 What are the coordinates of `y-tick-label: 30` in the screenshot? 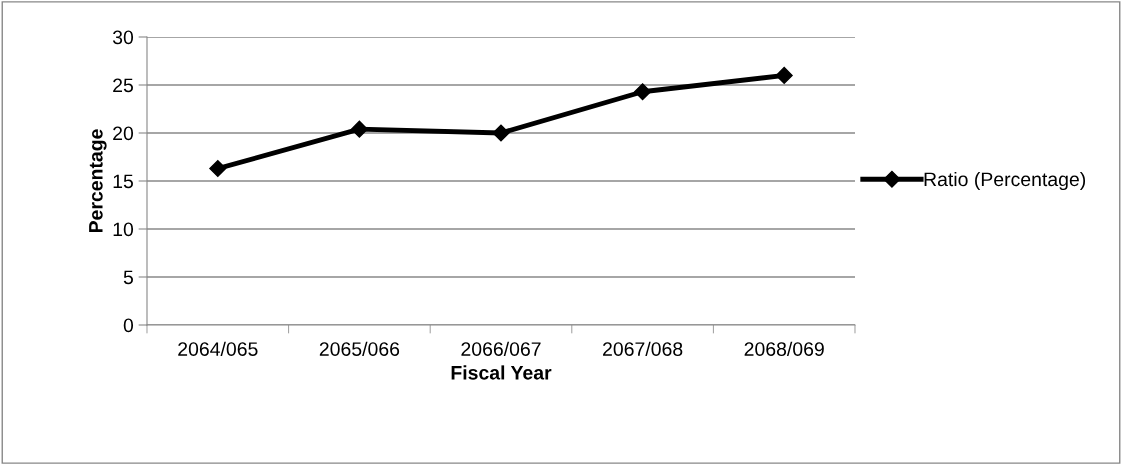 It's located at (123, 37).